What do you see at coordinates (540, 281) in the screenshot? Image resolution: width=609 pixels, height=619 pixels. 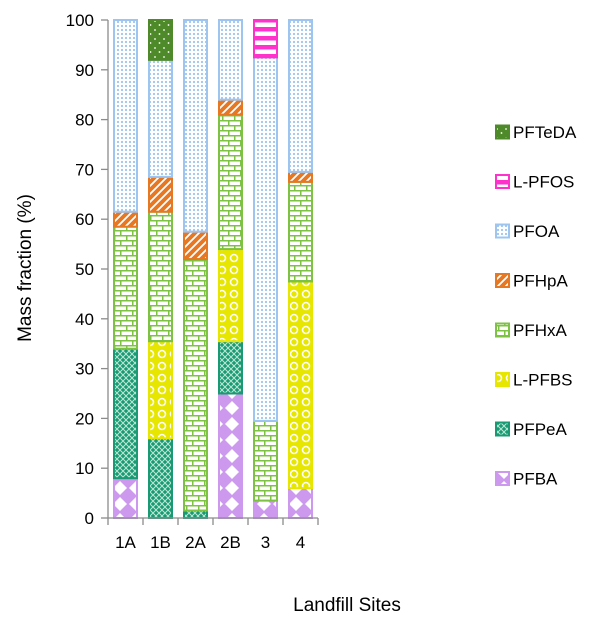 I see `legend-label: PFHpA` at bounding box center [540, 281].